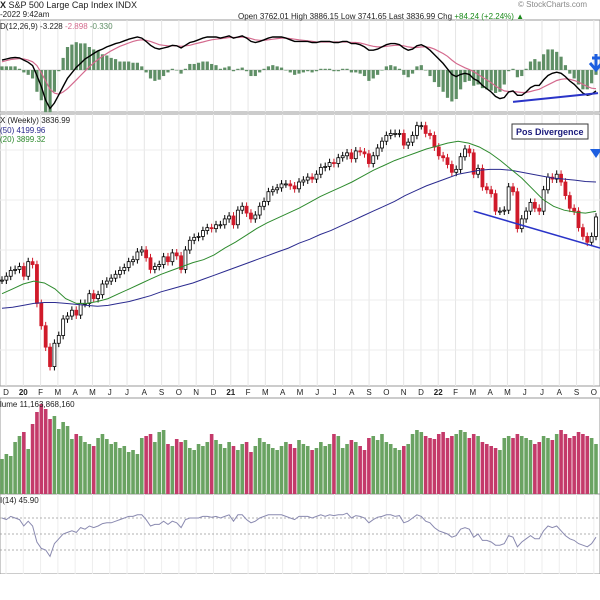  I want to click on header-date: -2022 9:42am, so click(25, 14).